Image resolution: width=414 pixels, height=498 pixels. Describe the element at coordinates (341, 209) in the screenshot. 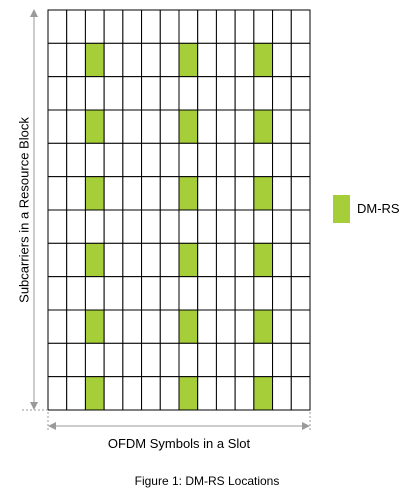

I see `legend-swatch-dmrs` at that location.